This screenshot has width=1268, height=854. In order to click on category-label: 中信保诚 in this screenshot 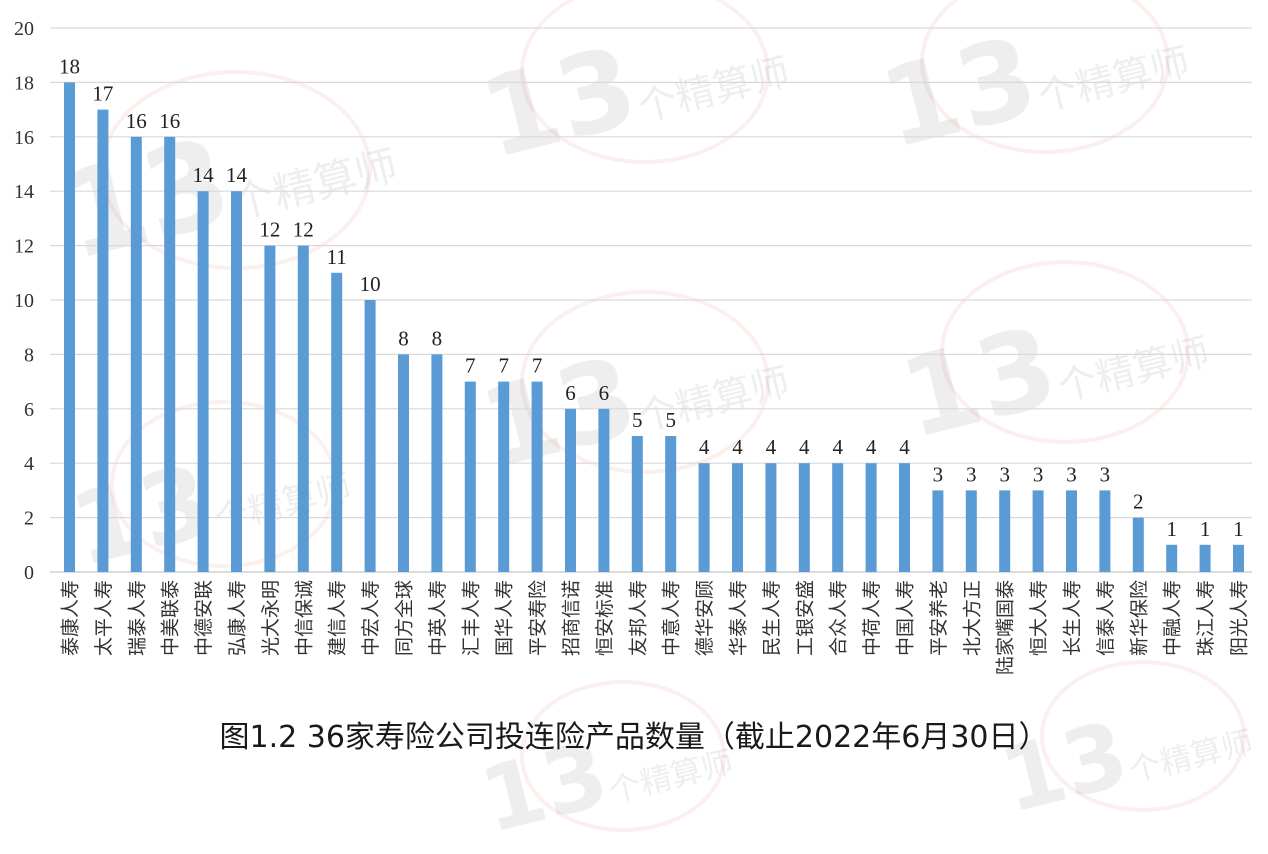, I will do `click(304, 618)`.